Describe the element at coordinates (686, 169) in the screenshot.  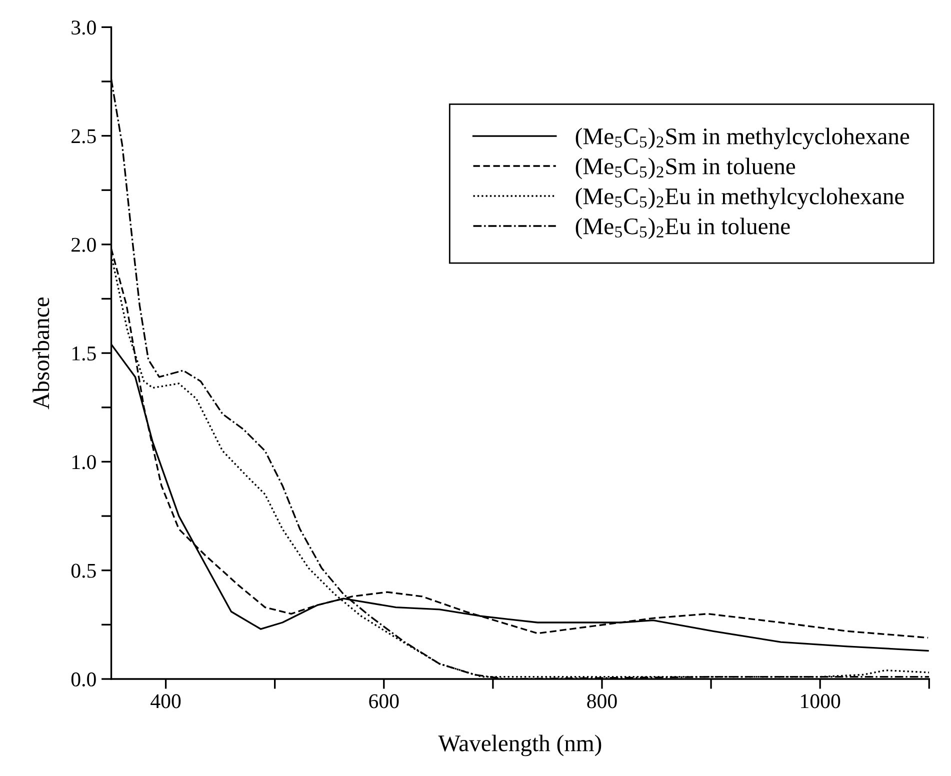
I see `legend-label: (Me$_{5}$C$_{5}$)$_{2}$Sm in toluene` at that location.